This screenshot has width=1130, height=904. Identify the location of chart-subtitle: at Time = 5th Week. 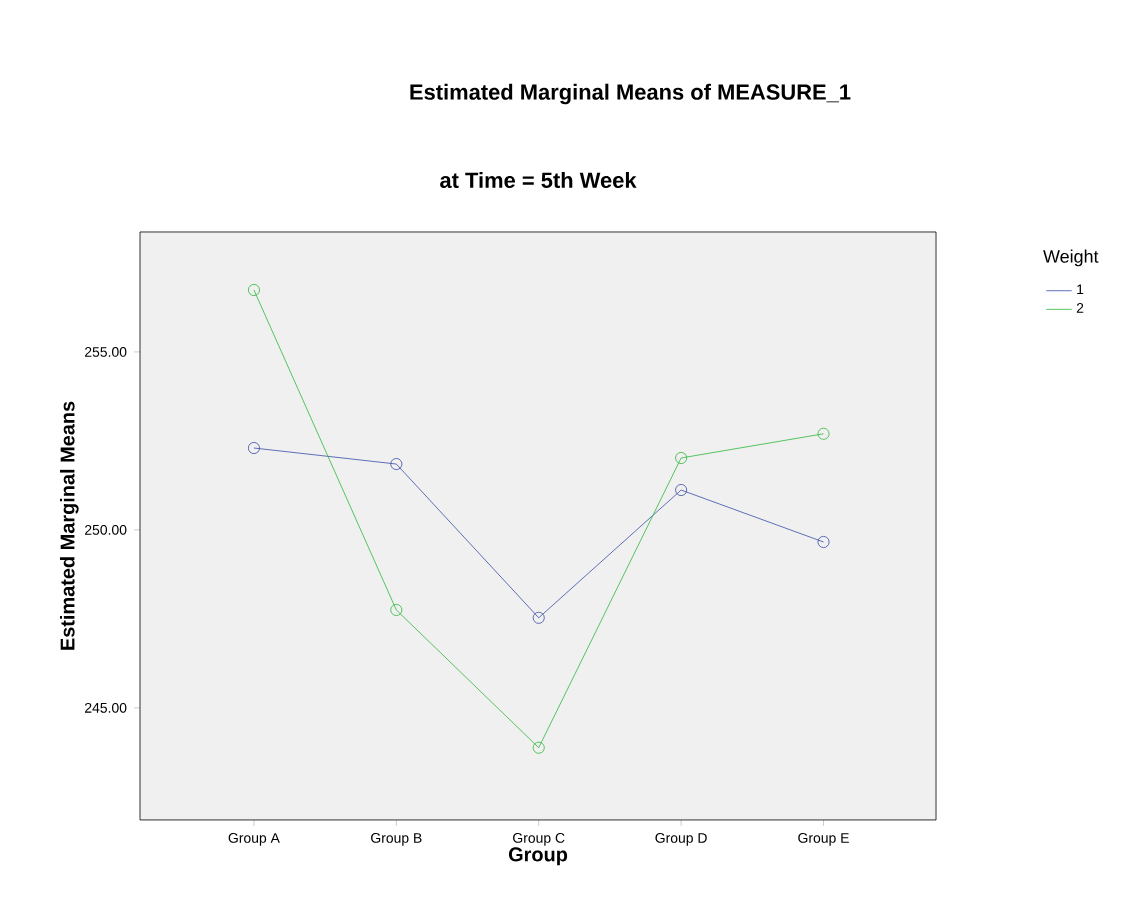
(538, 180).